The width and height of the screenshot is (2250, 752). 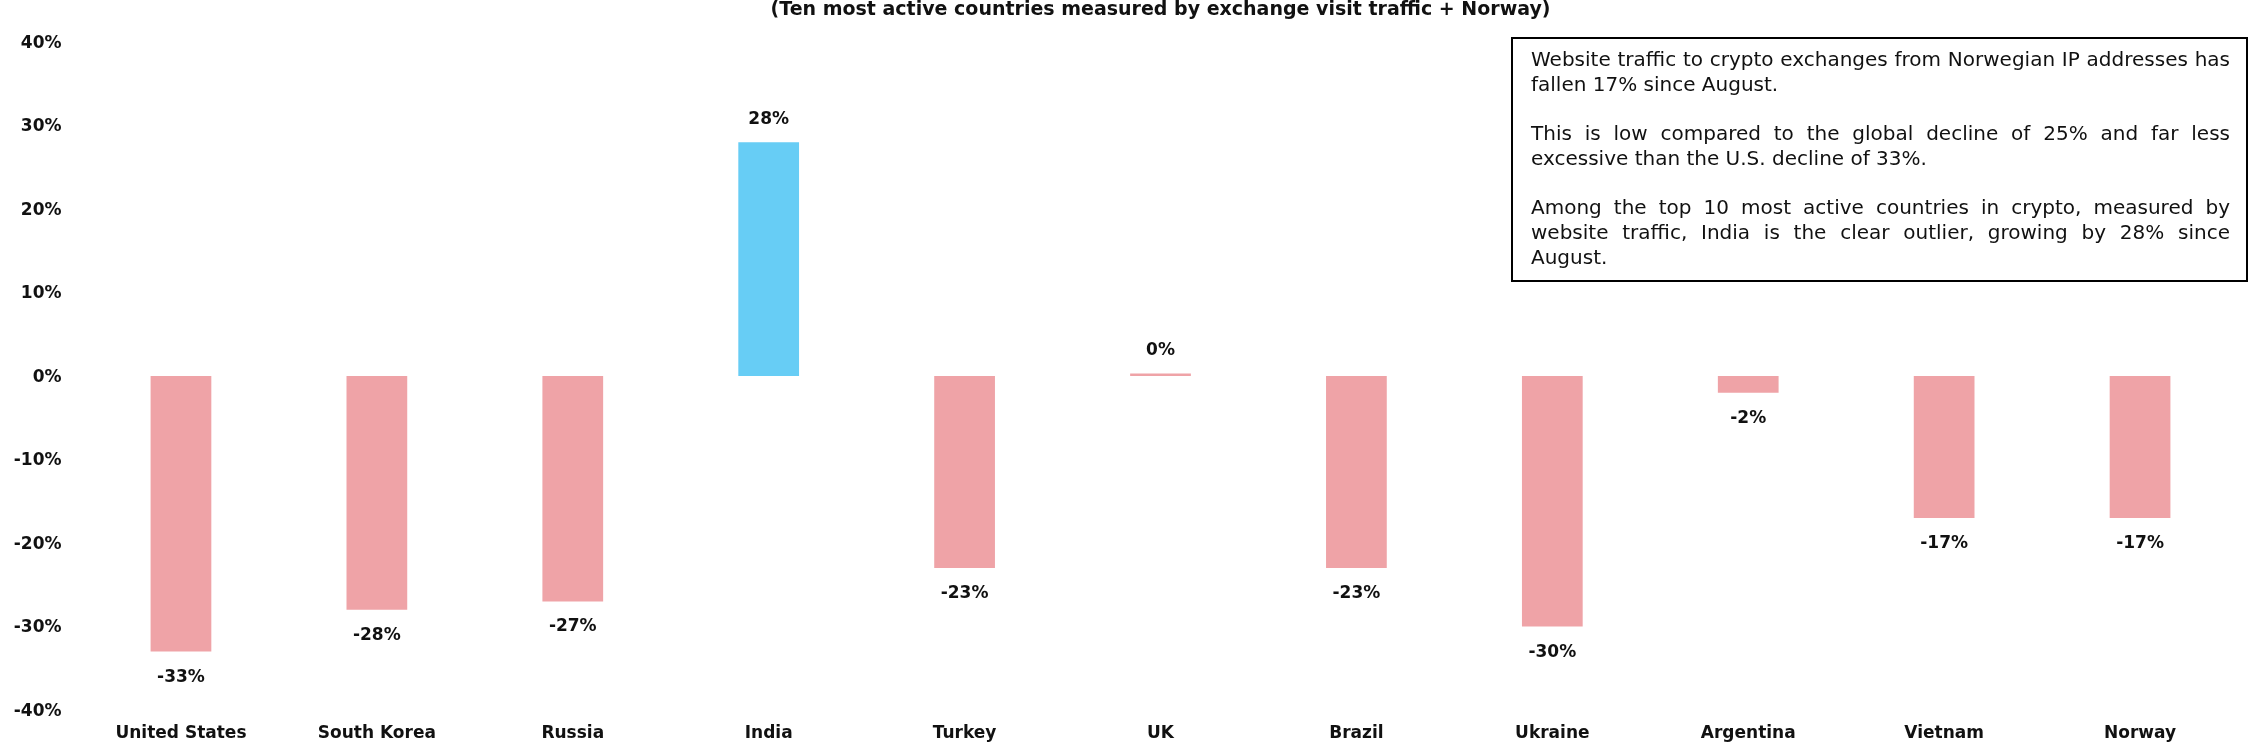 I want to click on y-tick-label: 0%, so click(x=47, y=375).